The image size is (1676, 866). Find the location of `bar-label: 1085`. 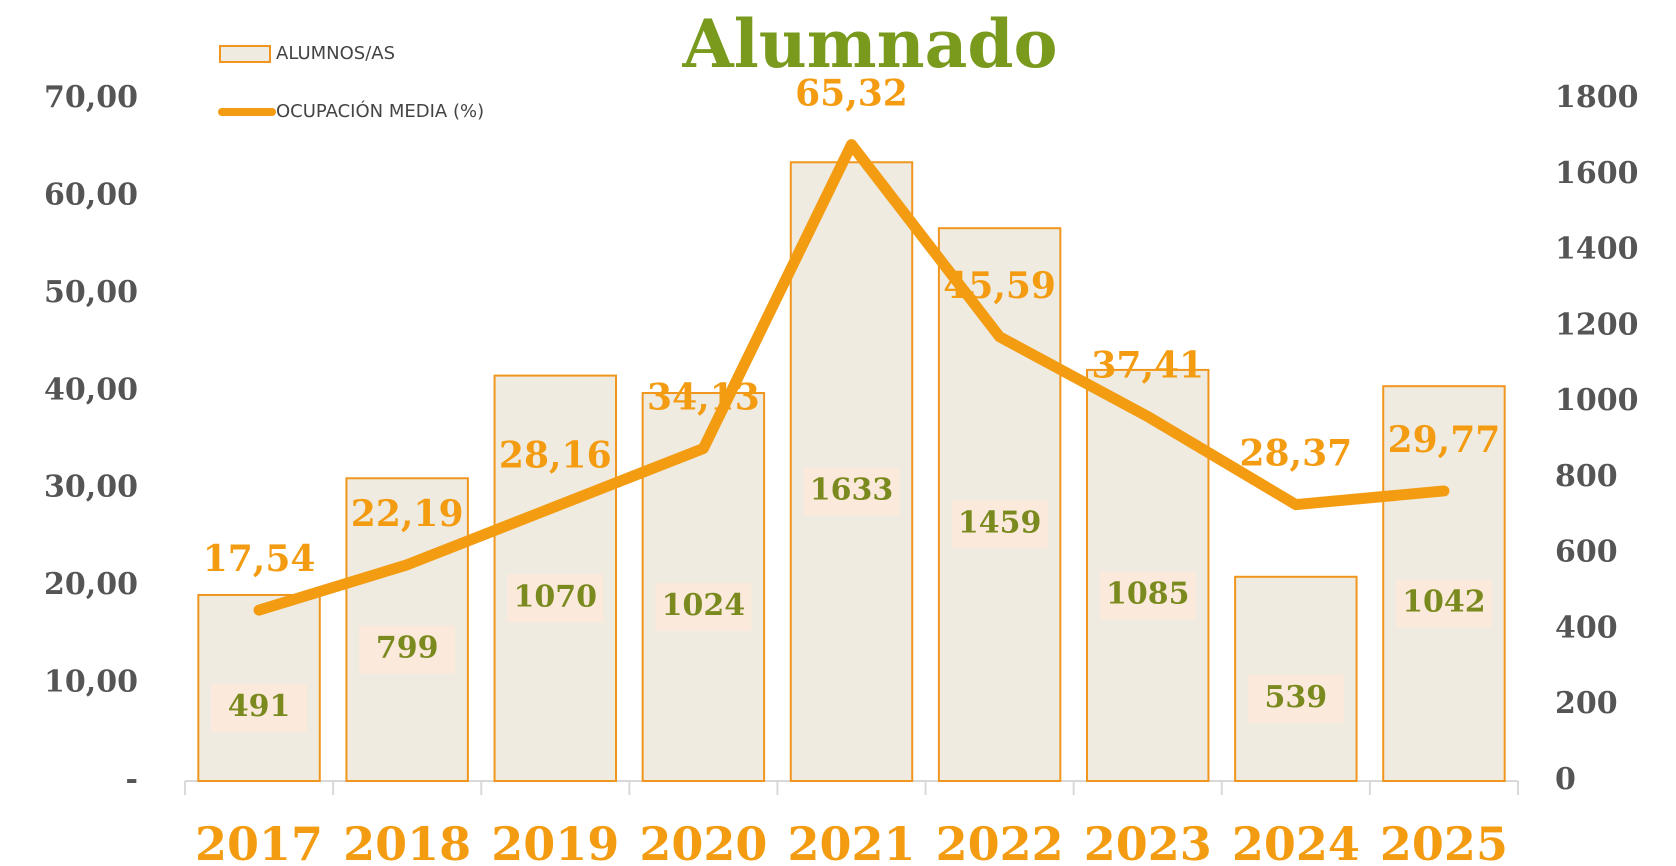

bar-label: 1085 is located at coordinates (1148, 593).